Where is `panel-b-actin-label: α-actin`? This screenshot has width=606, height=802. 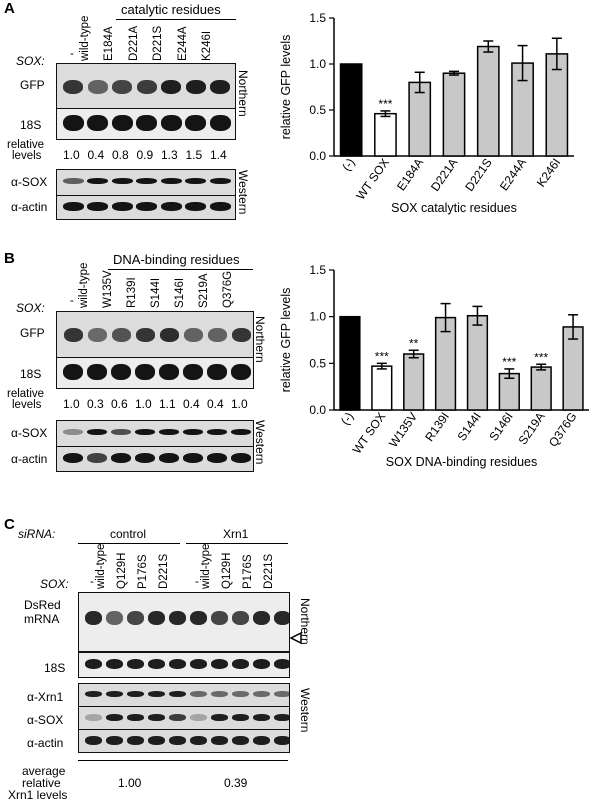
panel-b-actin-label: α-actin is located at coordinates (29, 459).